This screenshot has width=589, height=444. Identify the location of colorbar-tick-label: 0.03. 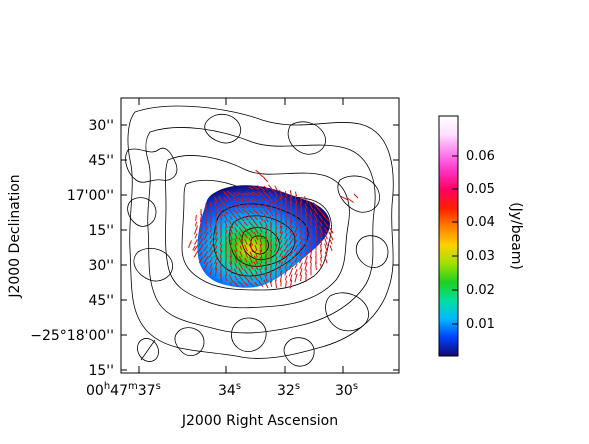
(480, 256).